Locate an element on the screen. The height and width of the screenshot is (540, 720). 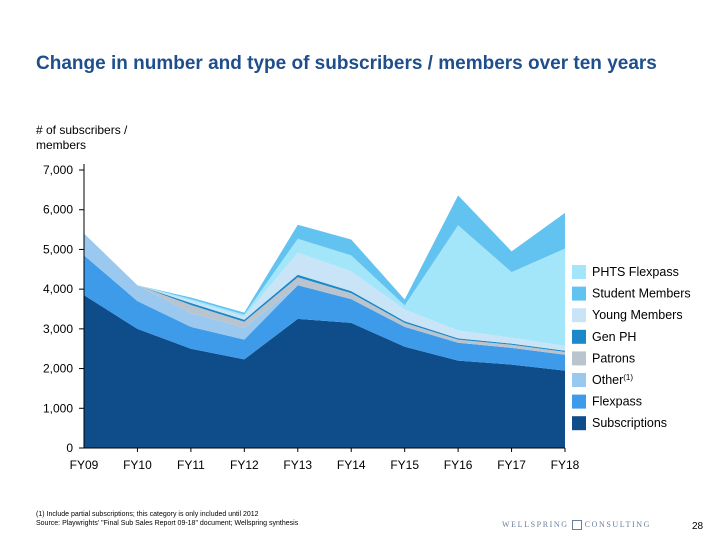
legend-item-student-members: Student Members is located at coordinates (631, 293).